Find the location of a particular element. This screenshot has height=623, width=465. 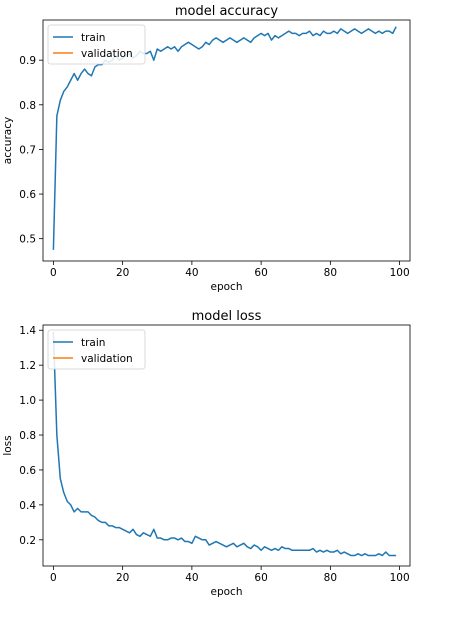

loss-xtick-label: 60 is located at coordinates (260, 578).